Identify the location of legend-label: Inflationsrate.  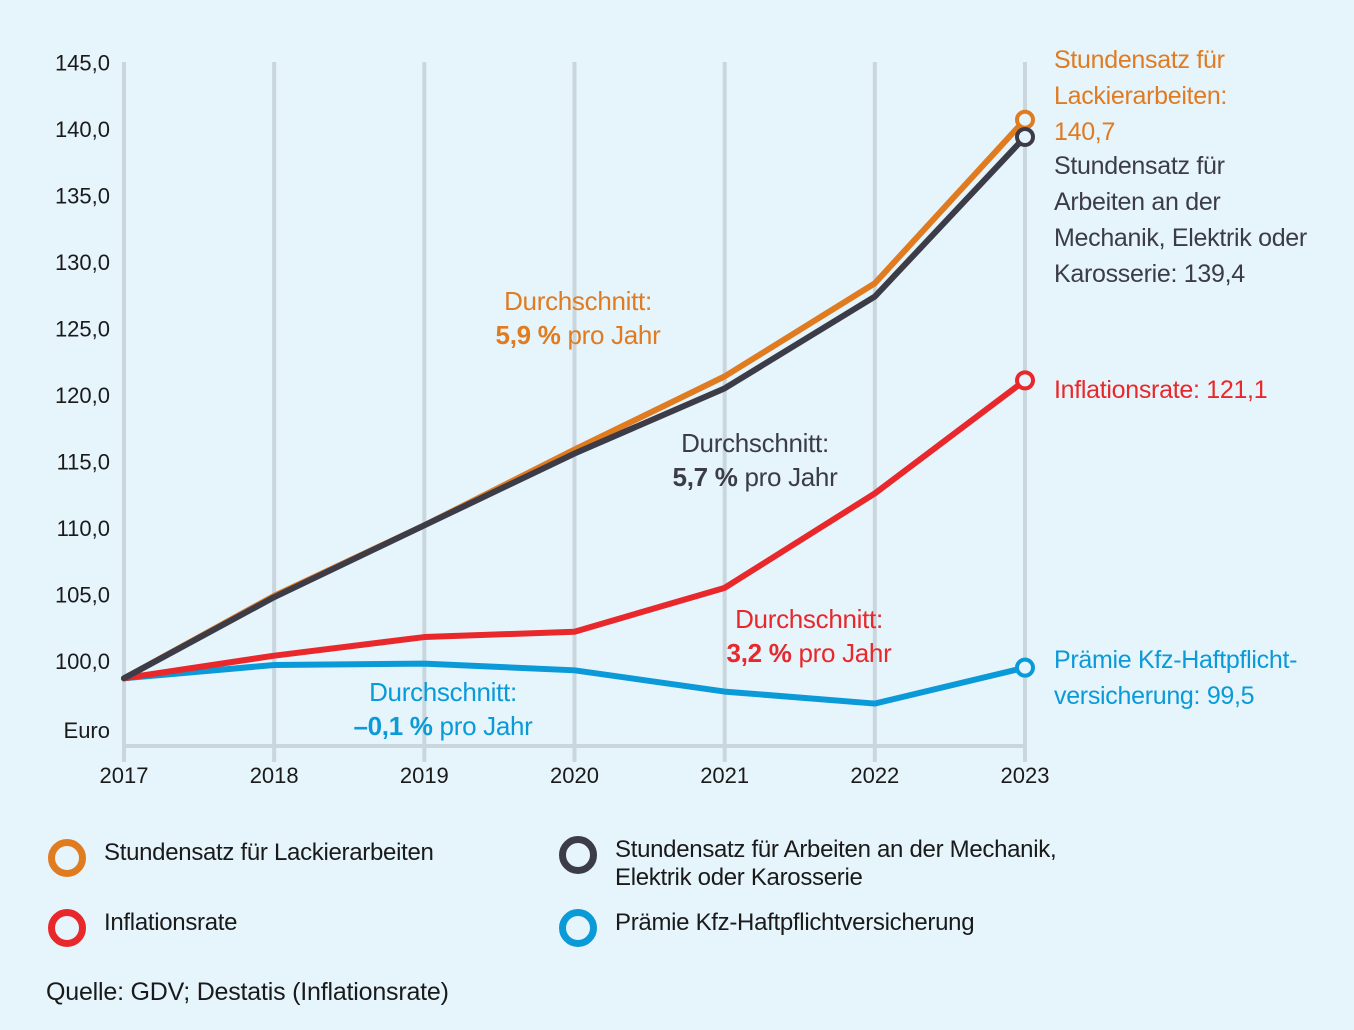
(171, 922).